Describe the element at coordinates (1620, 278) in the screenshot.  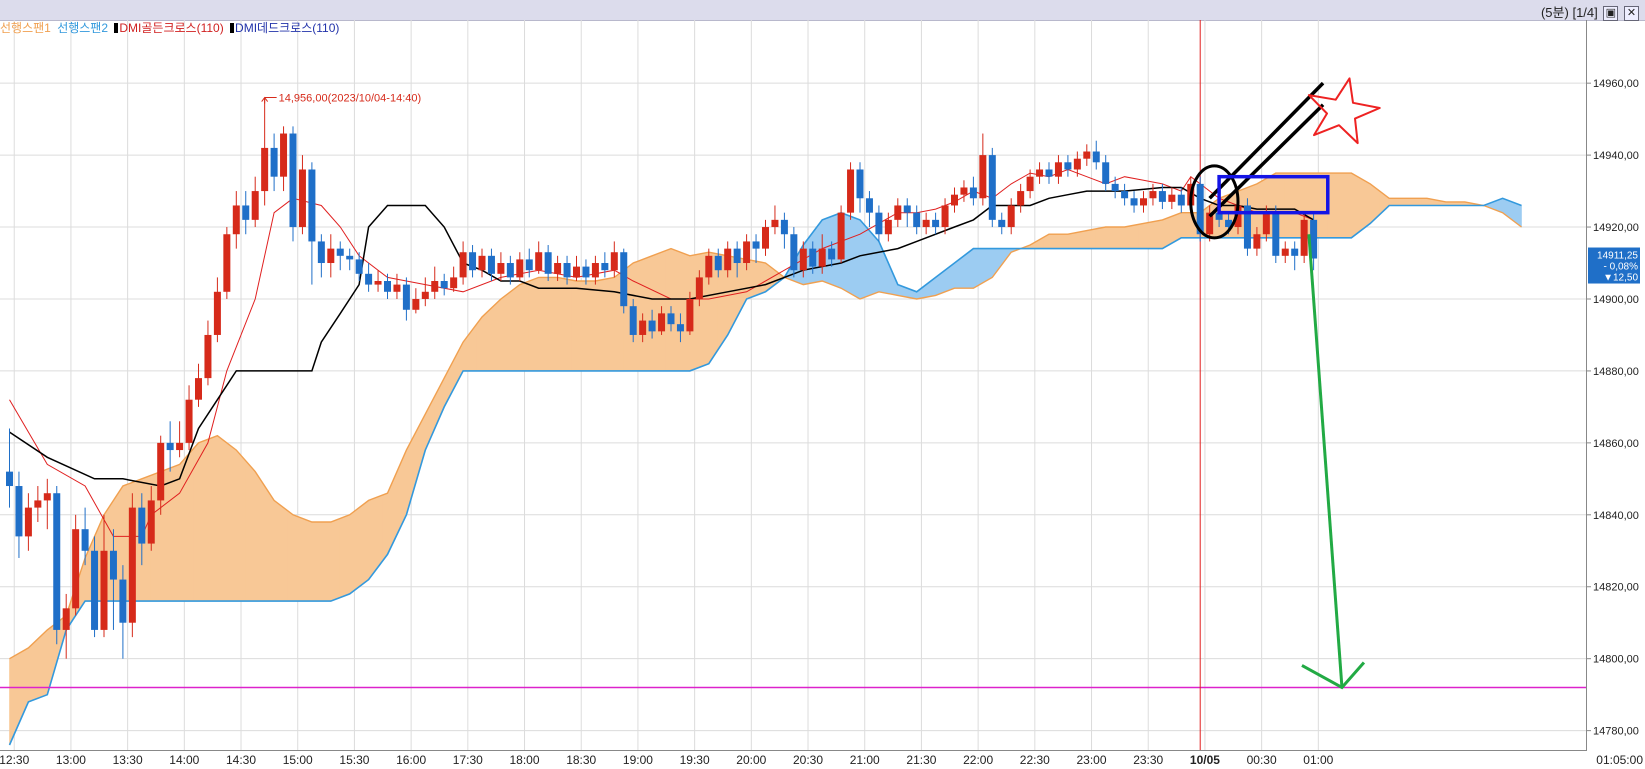
I see `last-price-text: ▼12,50` at that location.